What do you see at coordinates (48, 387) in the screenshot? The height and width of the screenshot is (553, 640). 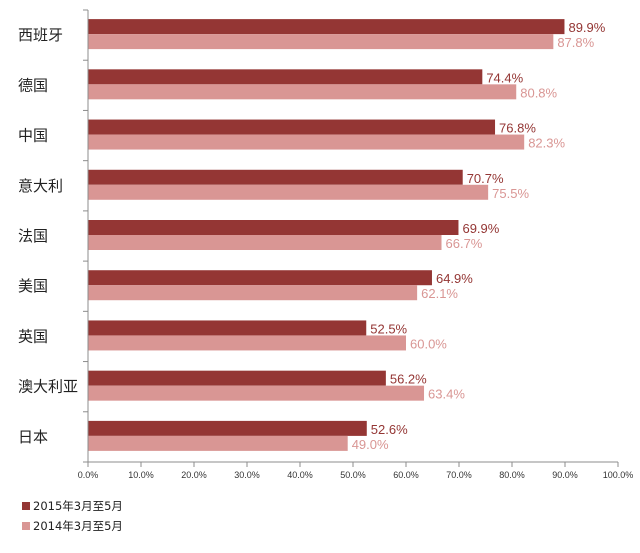 I see `category-label: 澳大利亚` at bounding box center [48, 387].